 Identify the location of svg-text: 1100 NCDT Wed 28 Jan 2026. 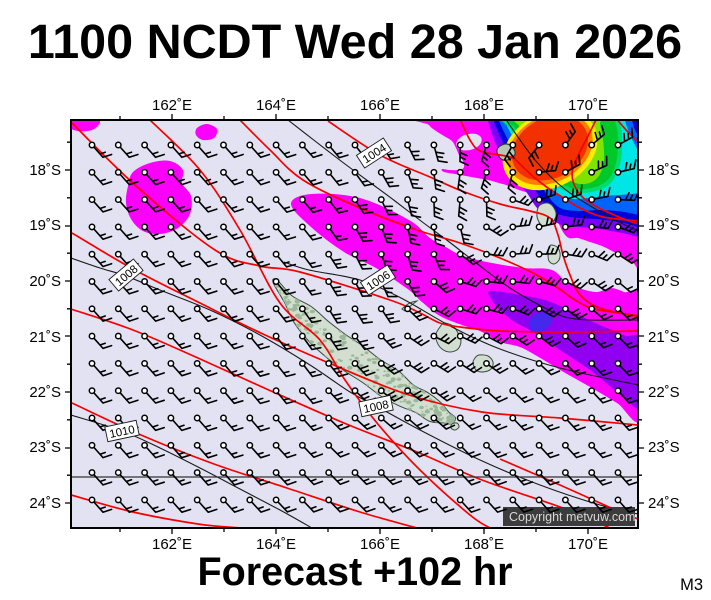
(355, 42).